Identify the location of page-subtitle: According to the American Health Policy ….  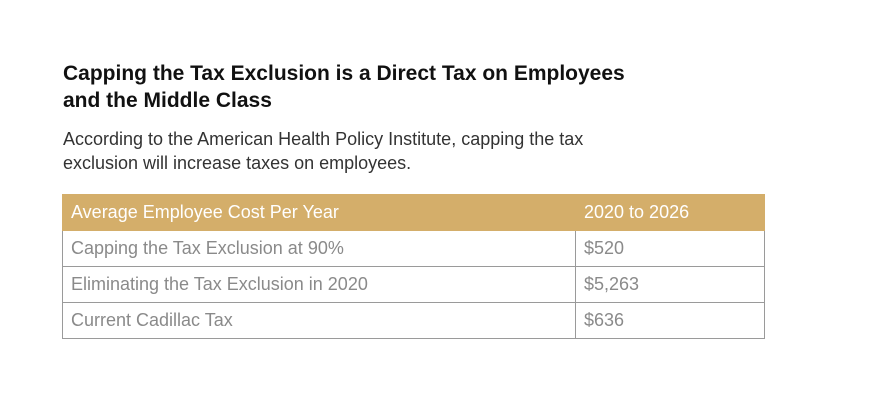
(323, 151).